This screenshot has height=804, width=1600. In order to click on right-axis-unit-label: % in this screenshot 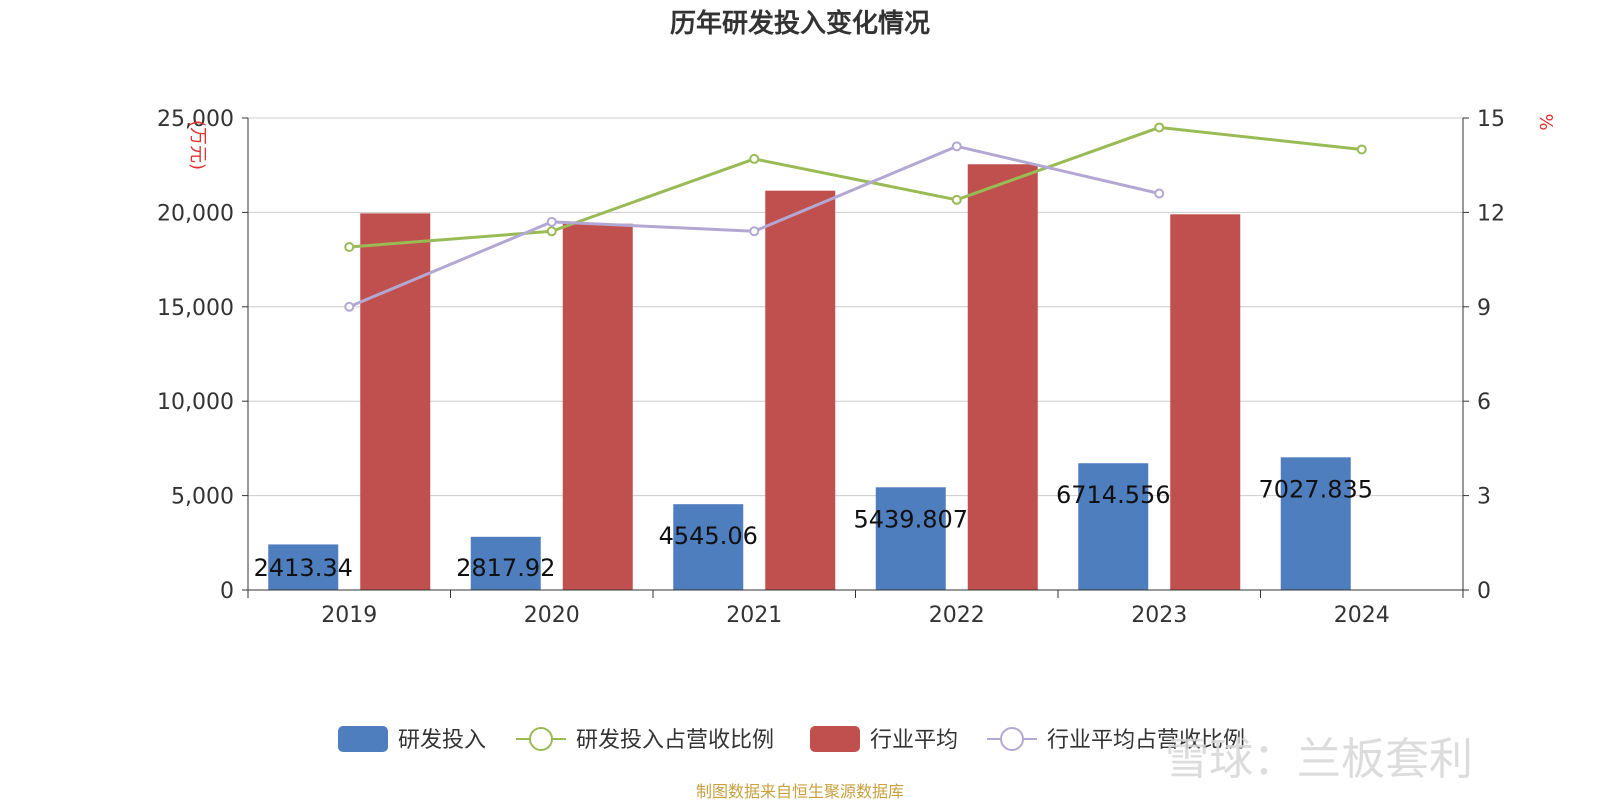, I will do `click(1545, 121)`.